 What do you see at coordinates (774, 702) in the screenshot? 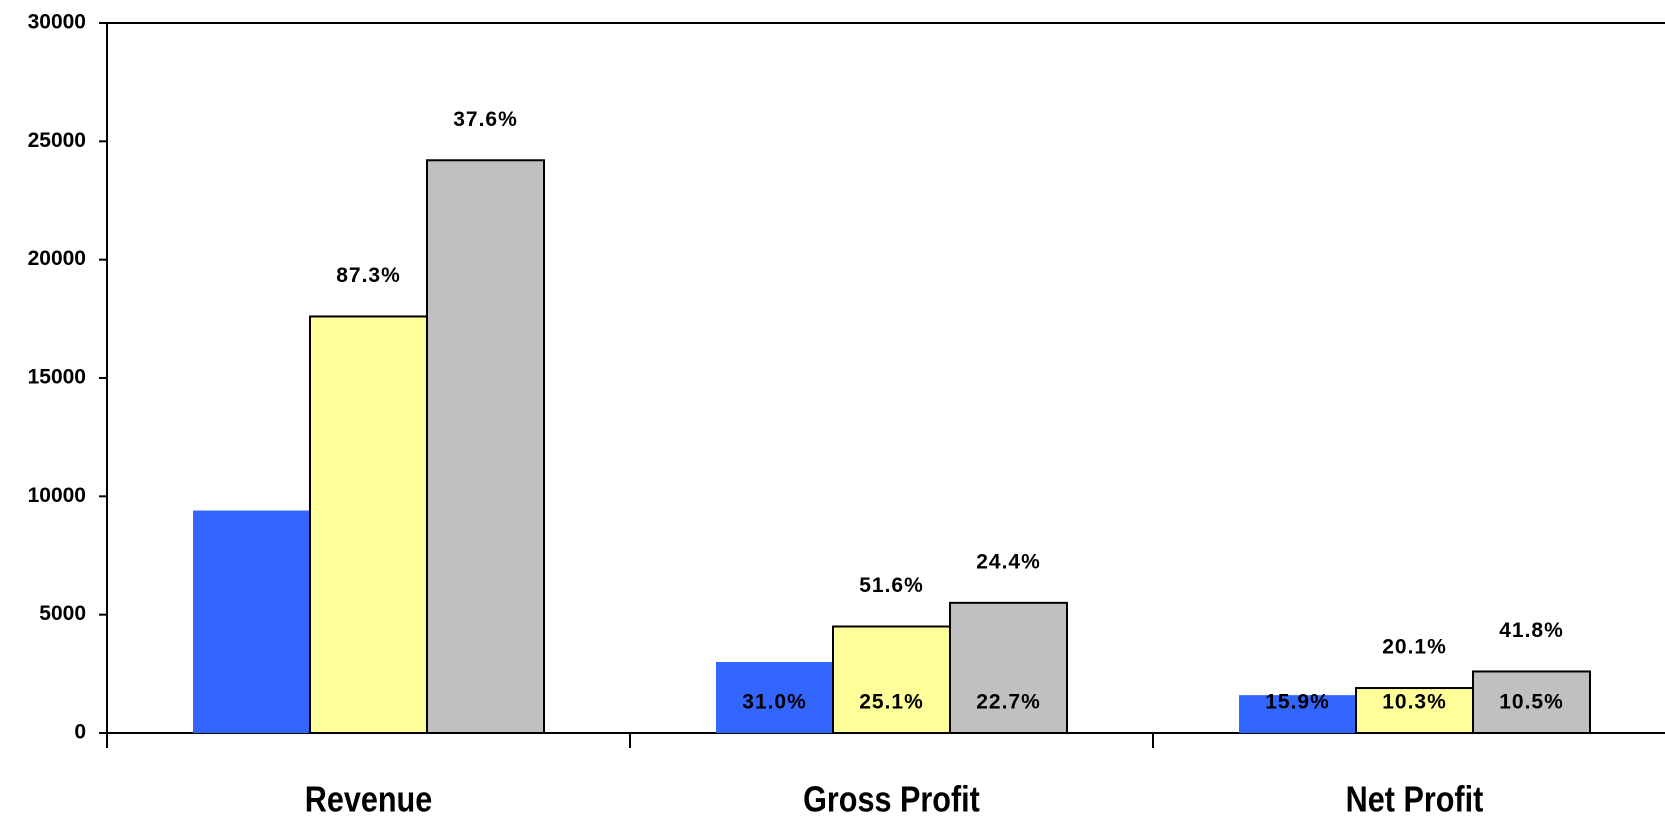
I see `margin-label: 31.0%` at bounding box center [774, 702].